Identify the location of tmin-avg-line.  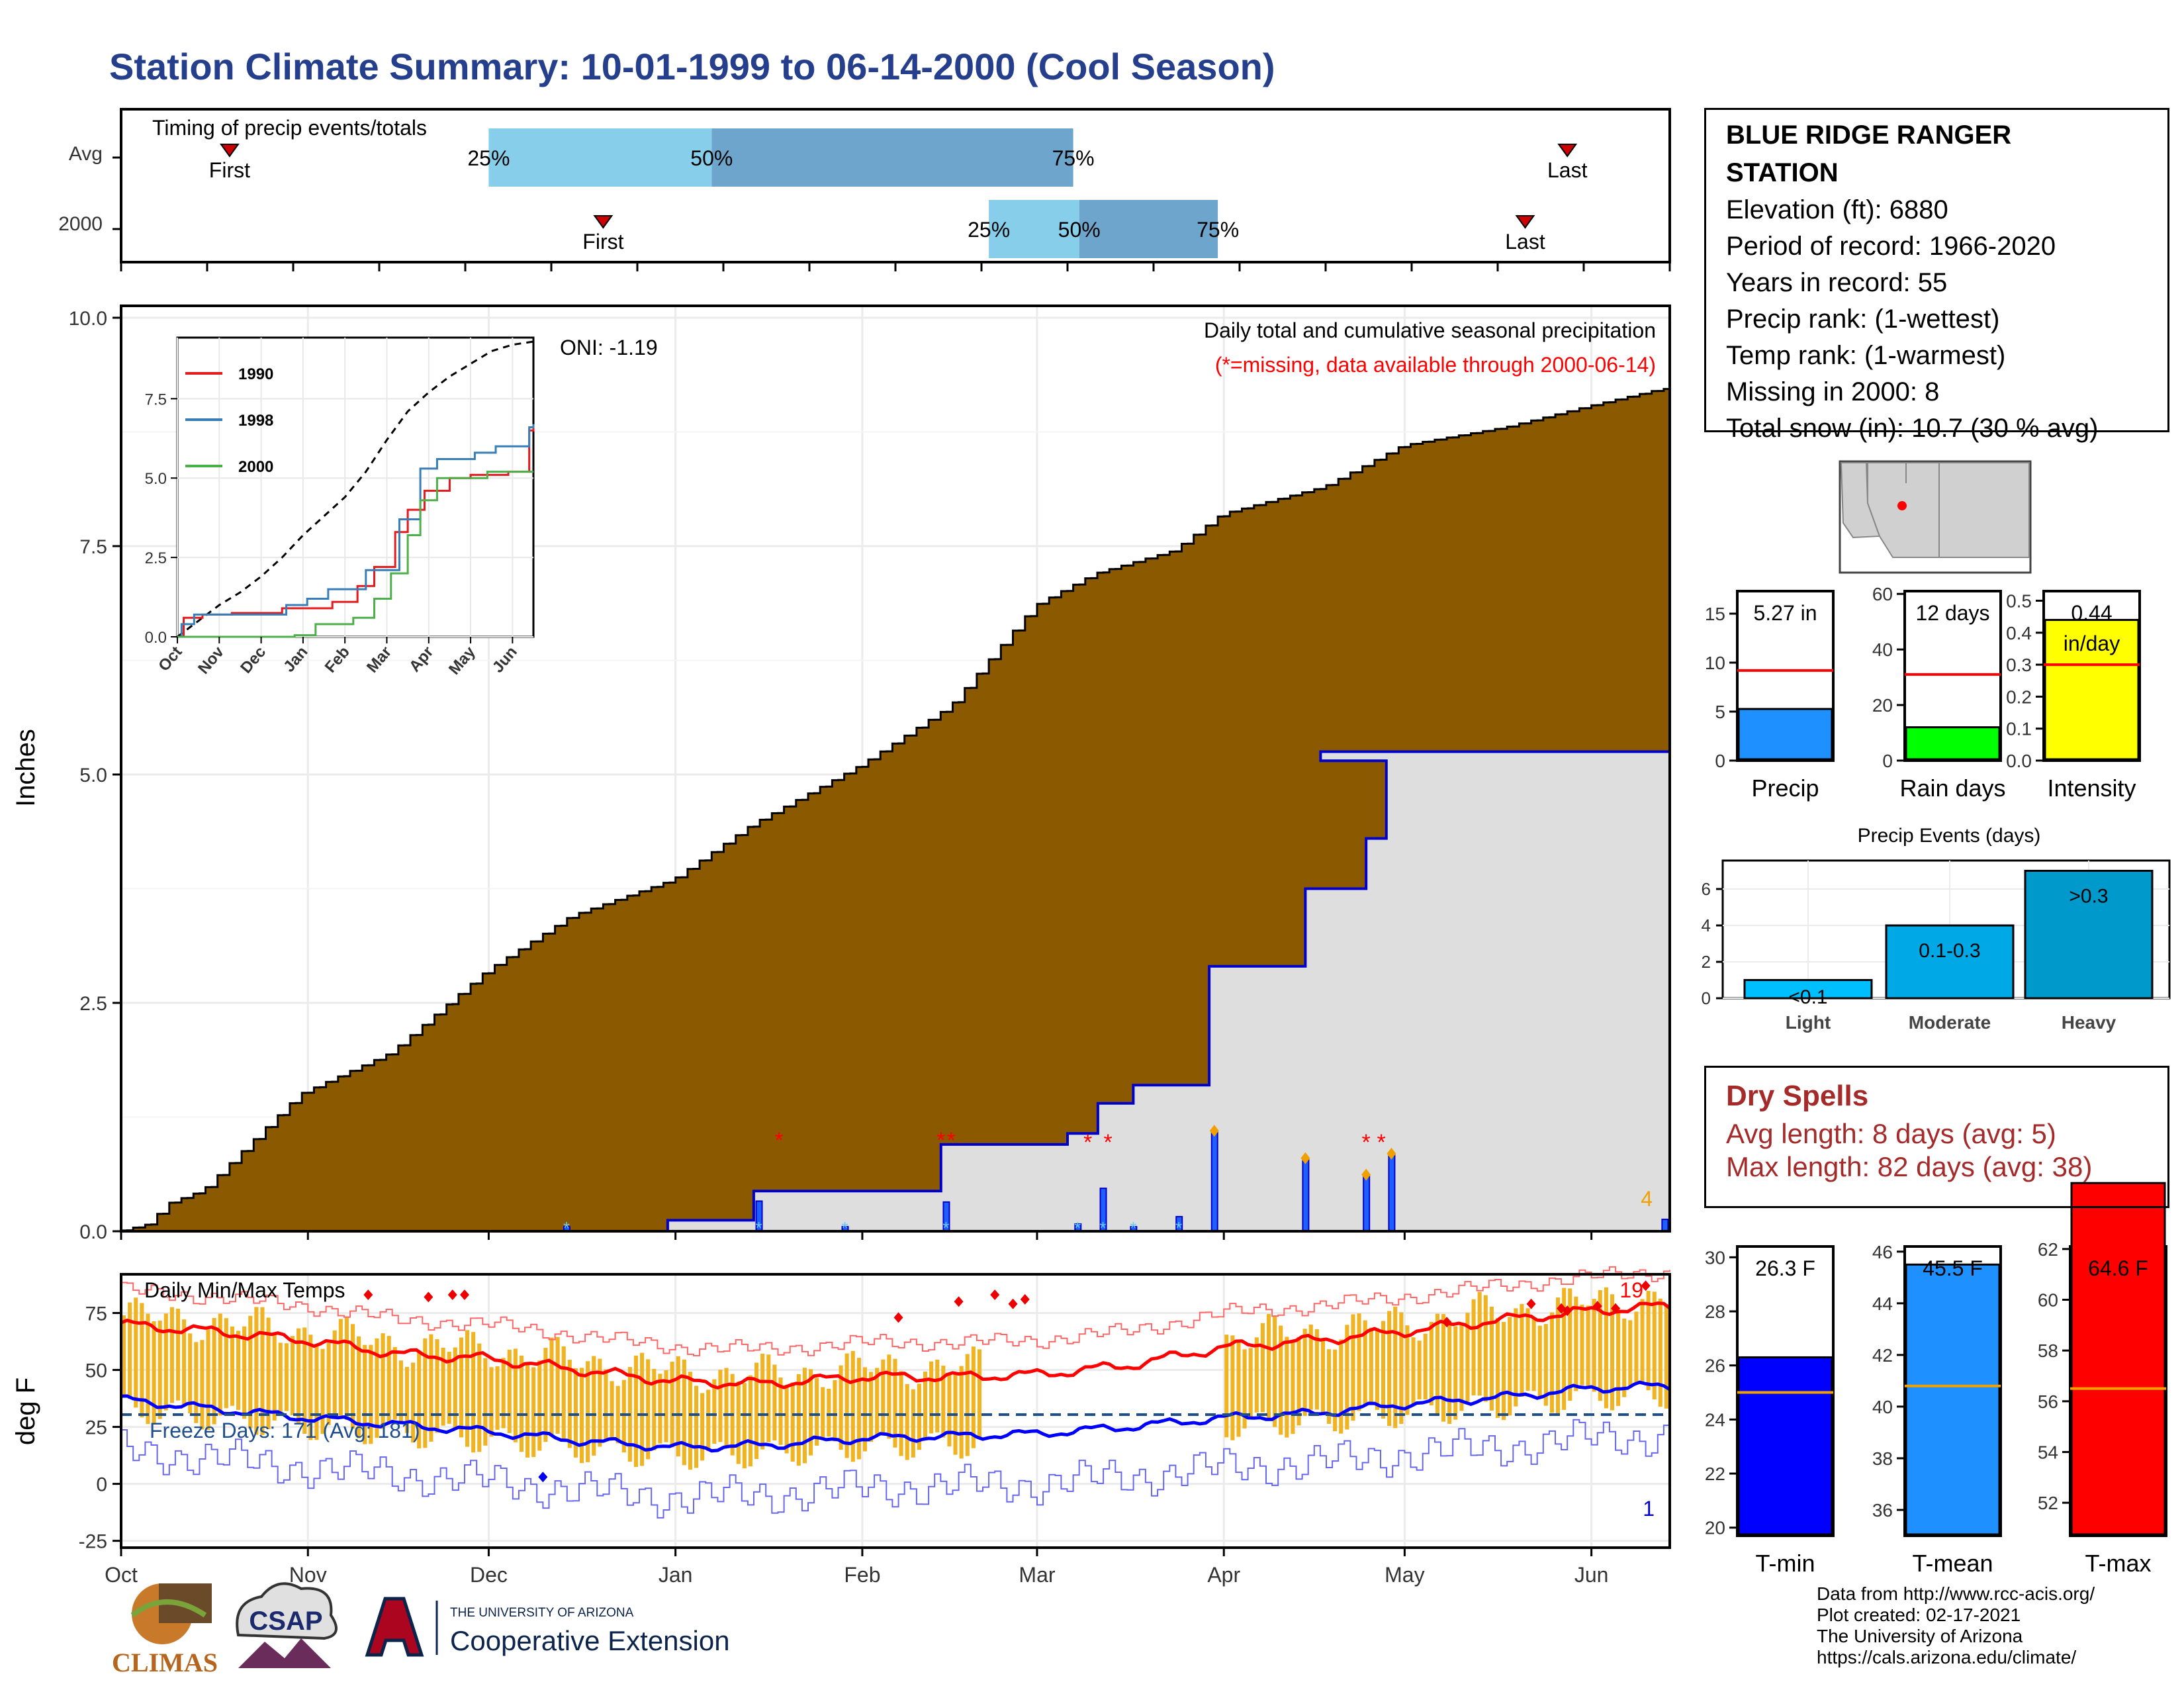
(896, 1416).